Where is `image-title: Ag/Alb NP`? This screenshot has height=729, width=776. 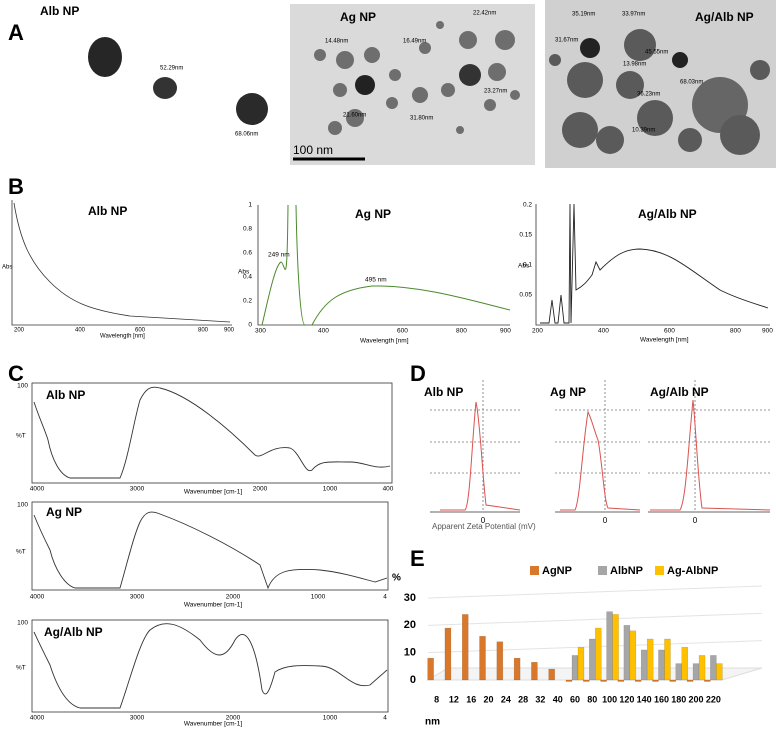
image-title: Ag/Alb NP is located at coordinates (724, 17).